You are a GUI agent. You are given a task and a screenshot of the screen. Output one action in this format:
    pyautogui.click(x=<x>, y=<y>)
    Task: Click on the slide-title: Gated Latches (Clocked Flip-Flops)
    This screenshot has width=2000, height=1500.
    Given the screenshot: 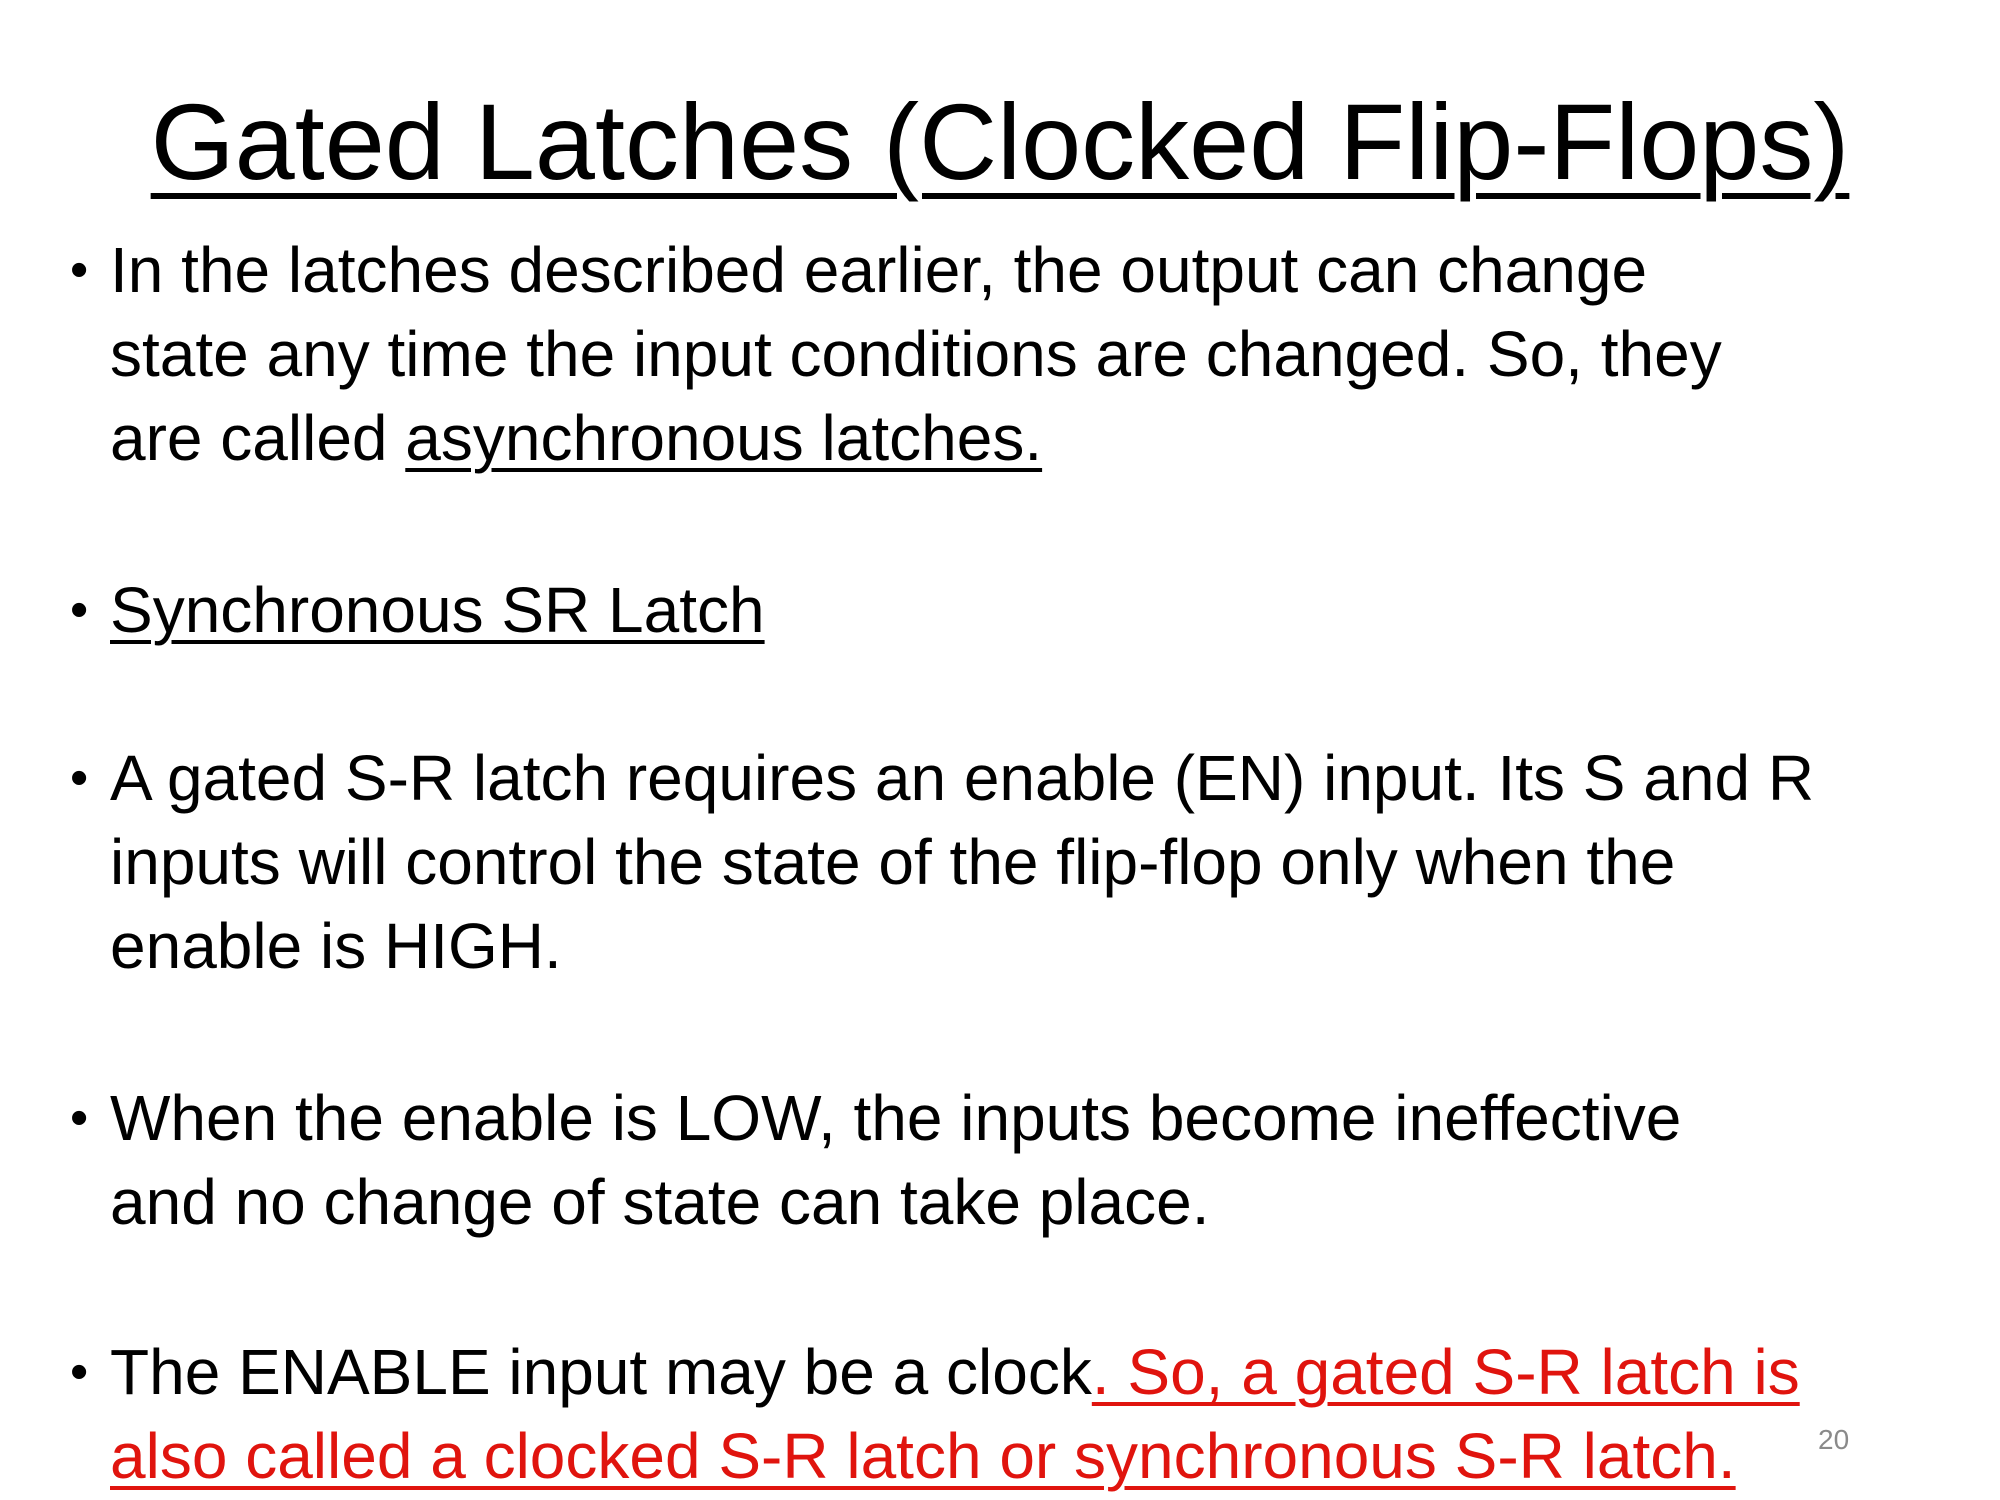 What is the action you would take?
    pyautogui.click(x=1000, y=142)
    